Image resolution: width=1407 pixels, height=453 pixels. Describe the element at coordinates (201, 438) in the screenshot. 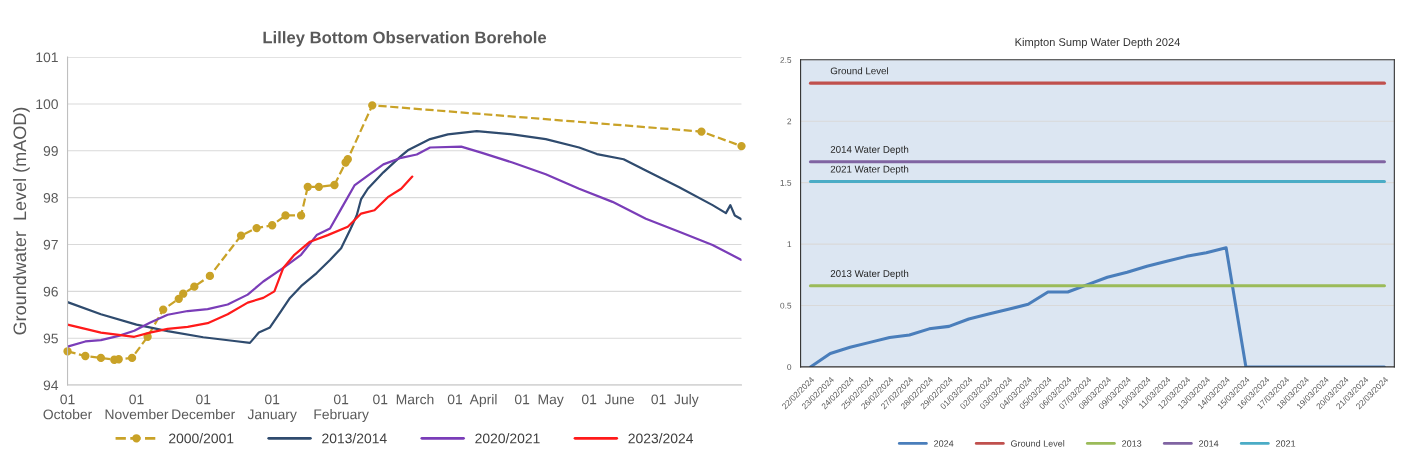

I see `legend-label: 2000/2001` at that location.